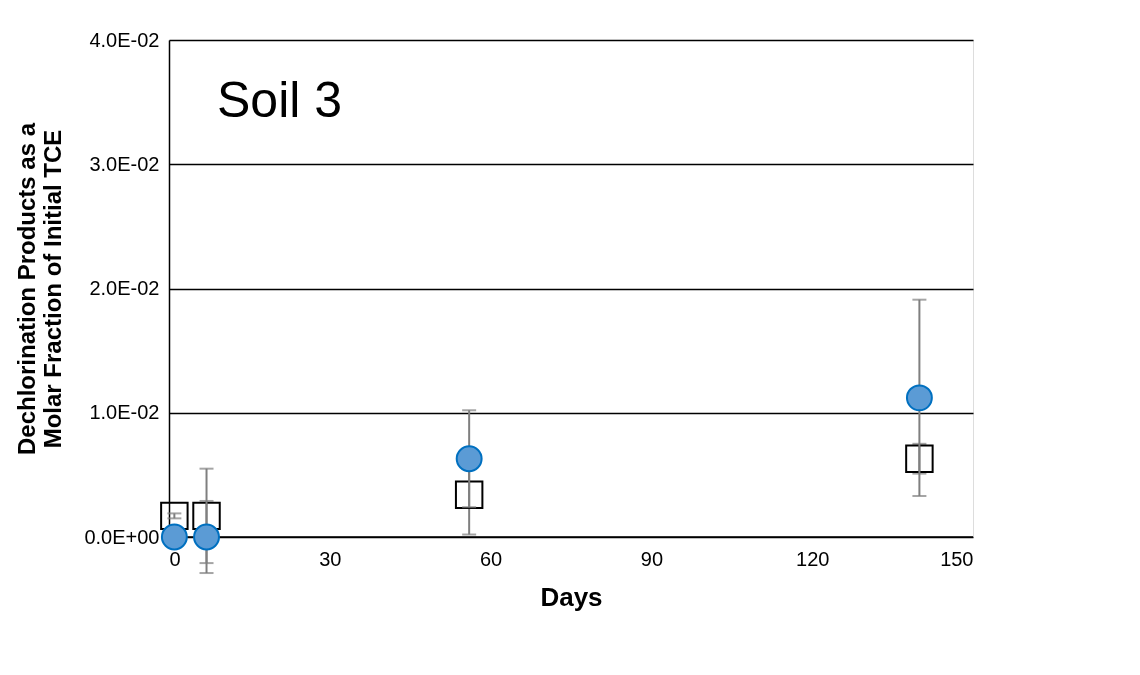  Describe the element at coordinates (122, 536) in the screenshot. I see `y-tick-label: 0.0E+00` at that location.